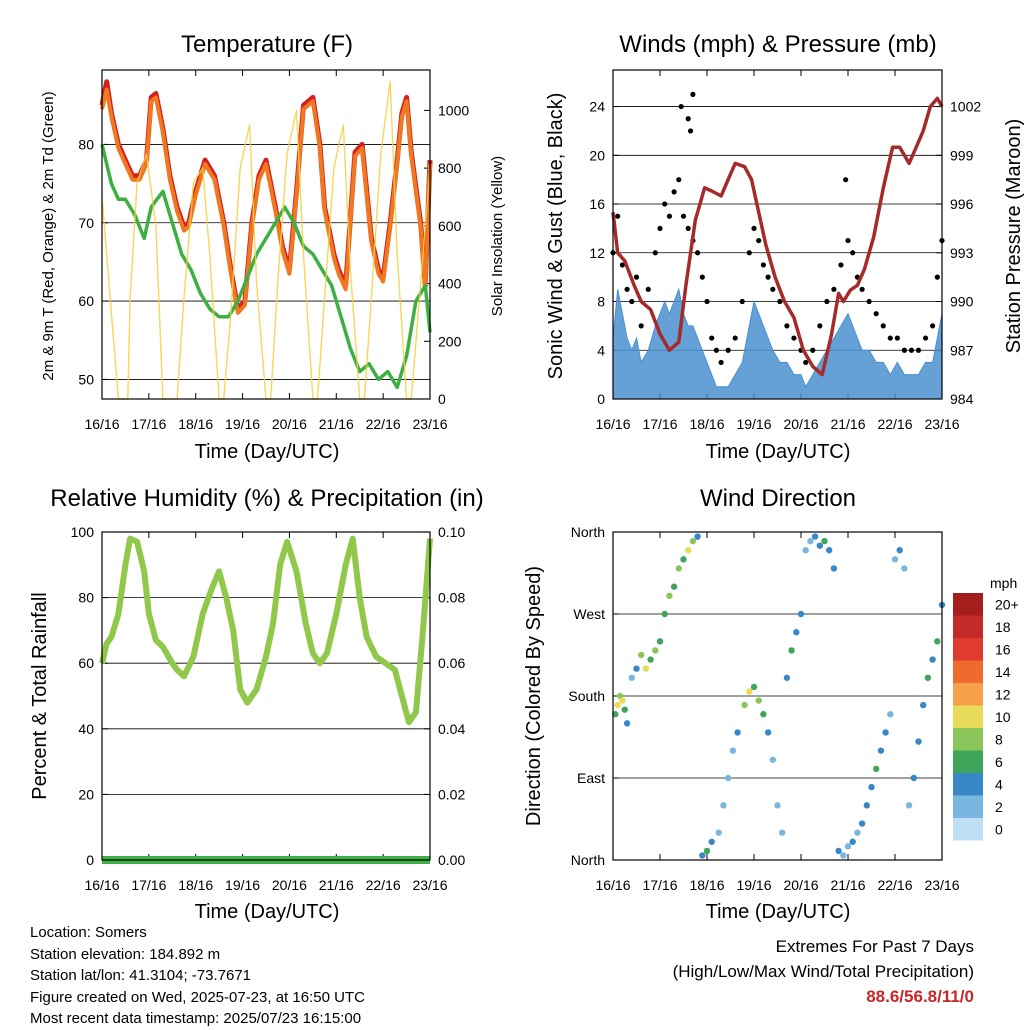 The width and height of the screenshot is (1024, 1030). What do you see at coordinates (1003, 717) in the screenshot?
I see `legend-label: 10` at bounding box center [1003, 717].